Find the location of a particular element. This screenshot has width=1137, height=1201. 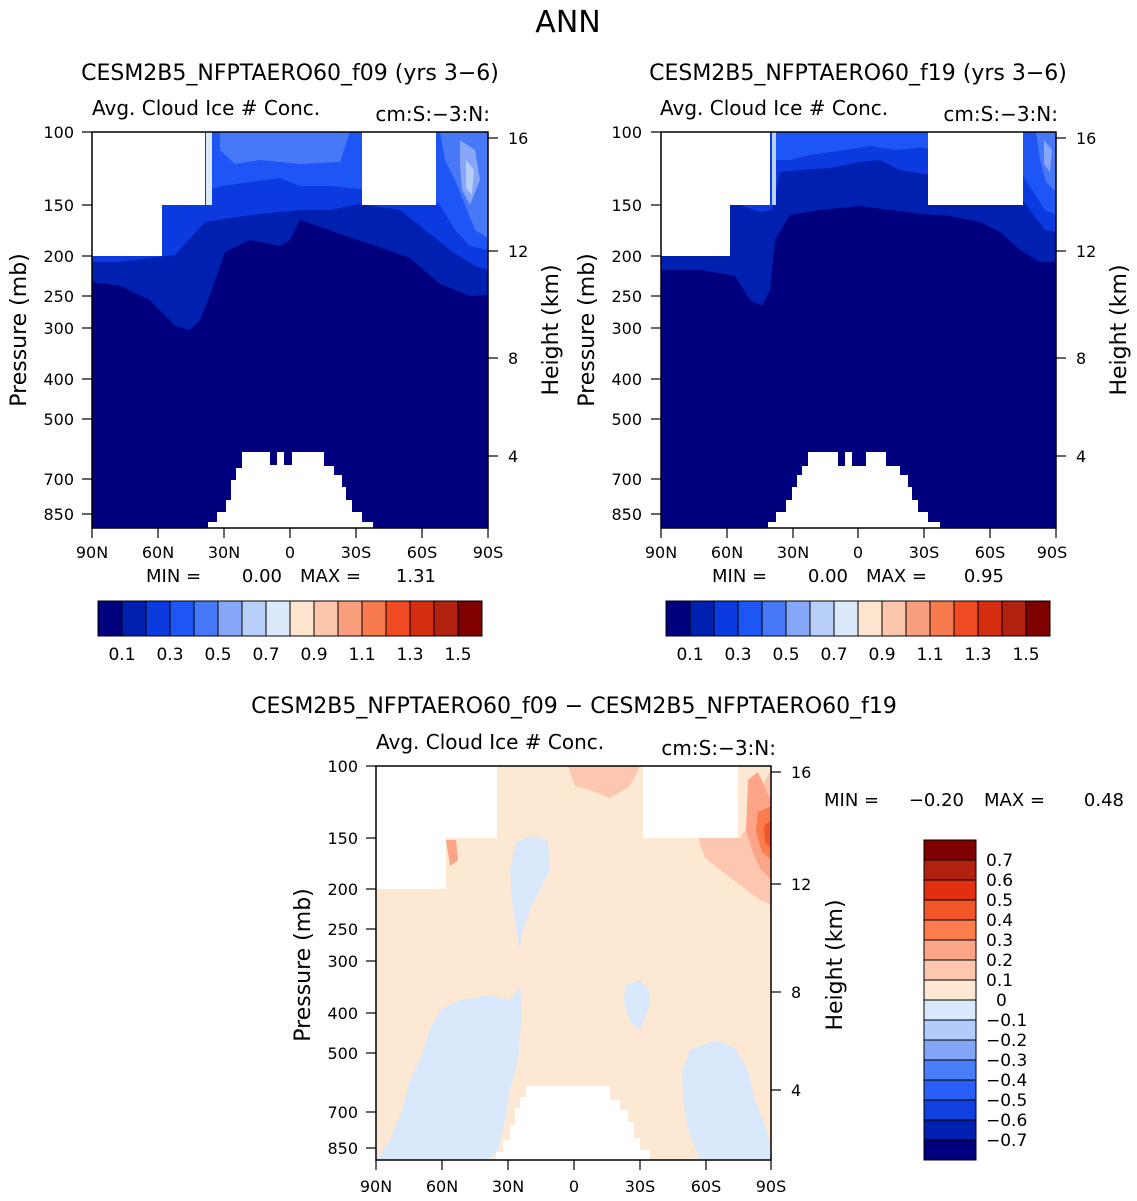

colorbar-label: 0.6 is located at coordinates (999, 881).